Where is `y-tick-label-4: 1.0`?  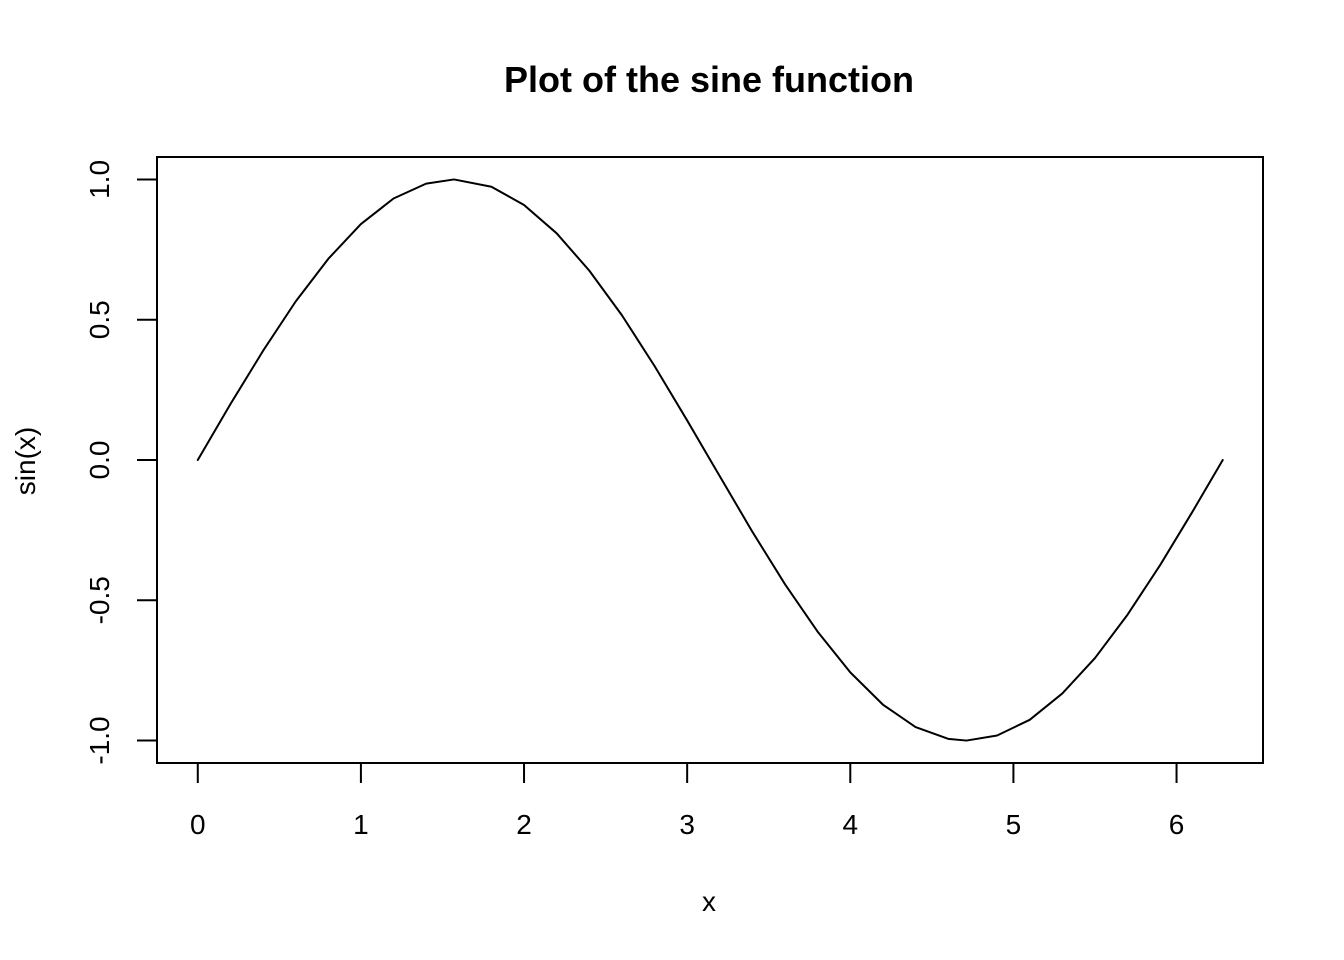 y-tick-label-4: 1.0 is located at coordinates (99, 179).